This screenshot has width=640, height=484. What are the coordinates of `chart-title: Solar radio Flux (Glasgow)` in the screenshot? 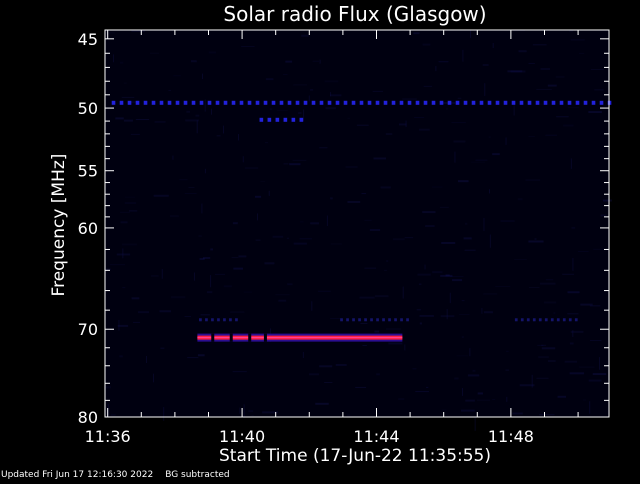 It's located at (354, 14).